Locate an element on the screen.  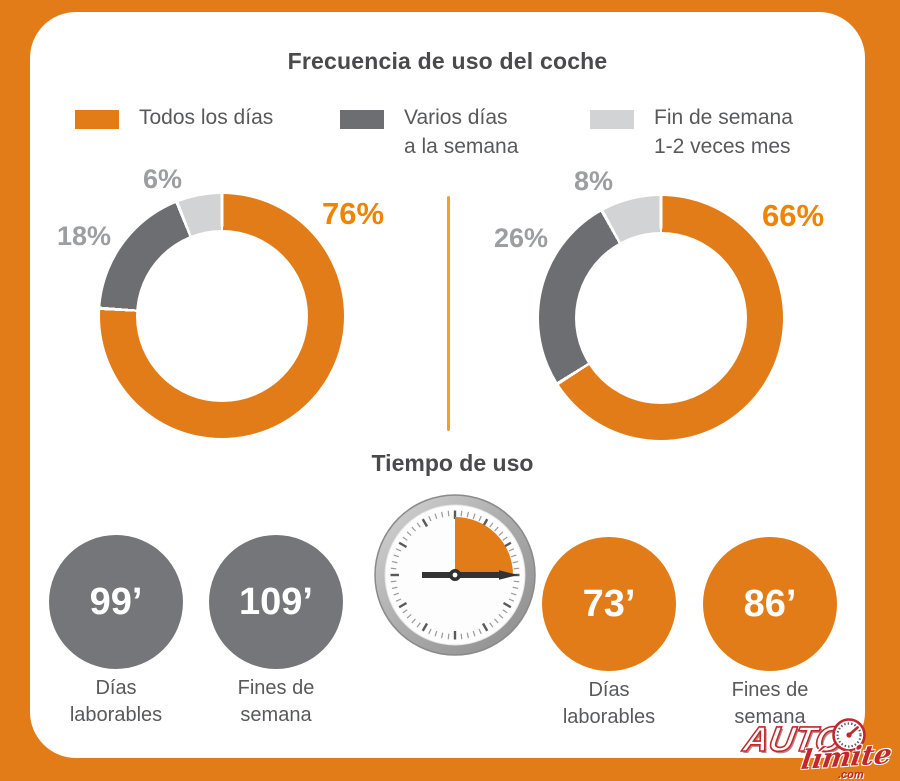
pct-label-right-darkgray: 26% is located at coordinates (521, 238).